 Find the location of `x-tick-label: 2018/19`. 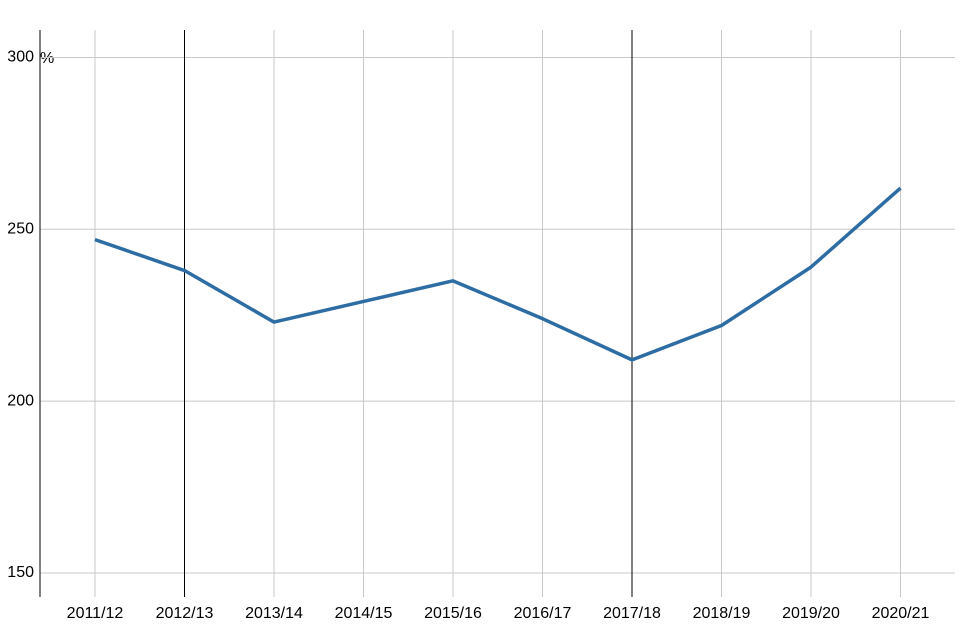

x-tick-label: 2018/19 is located at coordinates (722, 613).